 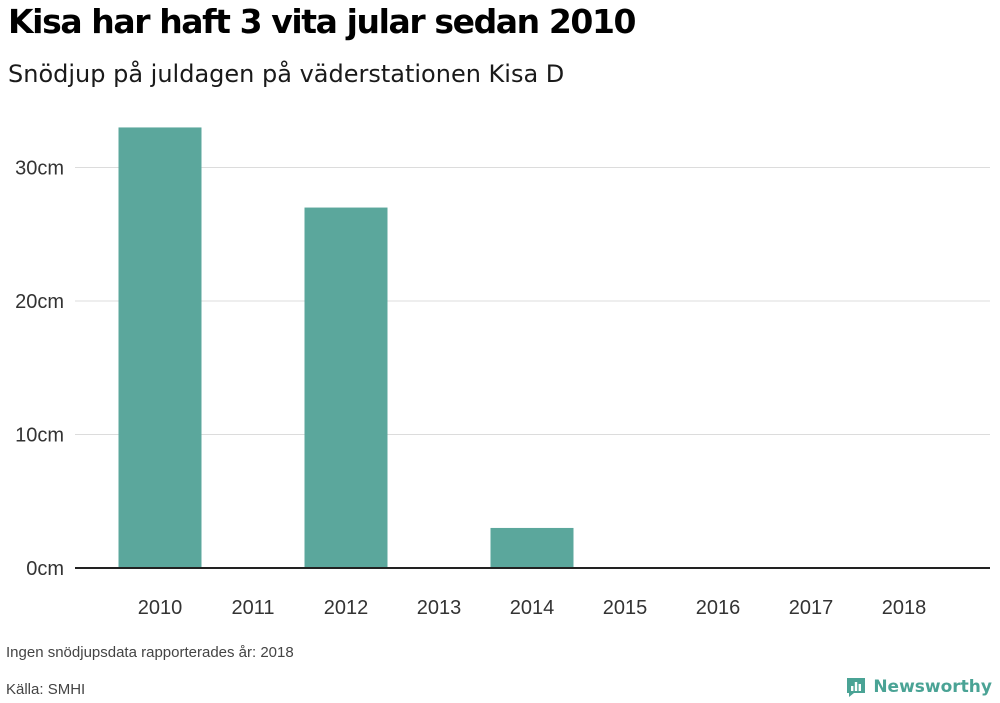 I want to click on bar-chart-speech-bubble-icon, so click(x=856, y=687).